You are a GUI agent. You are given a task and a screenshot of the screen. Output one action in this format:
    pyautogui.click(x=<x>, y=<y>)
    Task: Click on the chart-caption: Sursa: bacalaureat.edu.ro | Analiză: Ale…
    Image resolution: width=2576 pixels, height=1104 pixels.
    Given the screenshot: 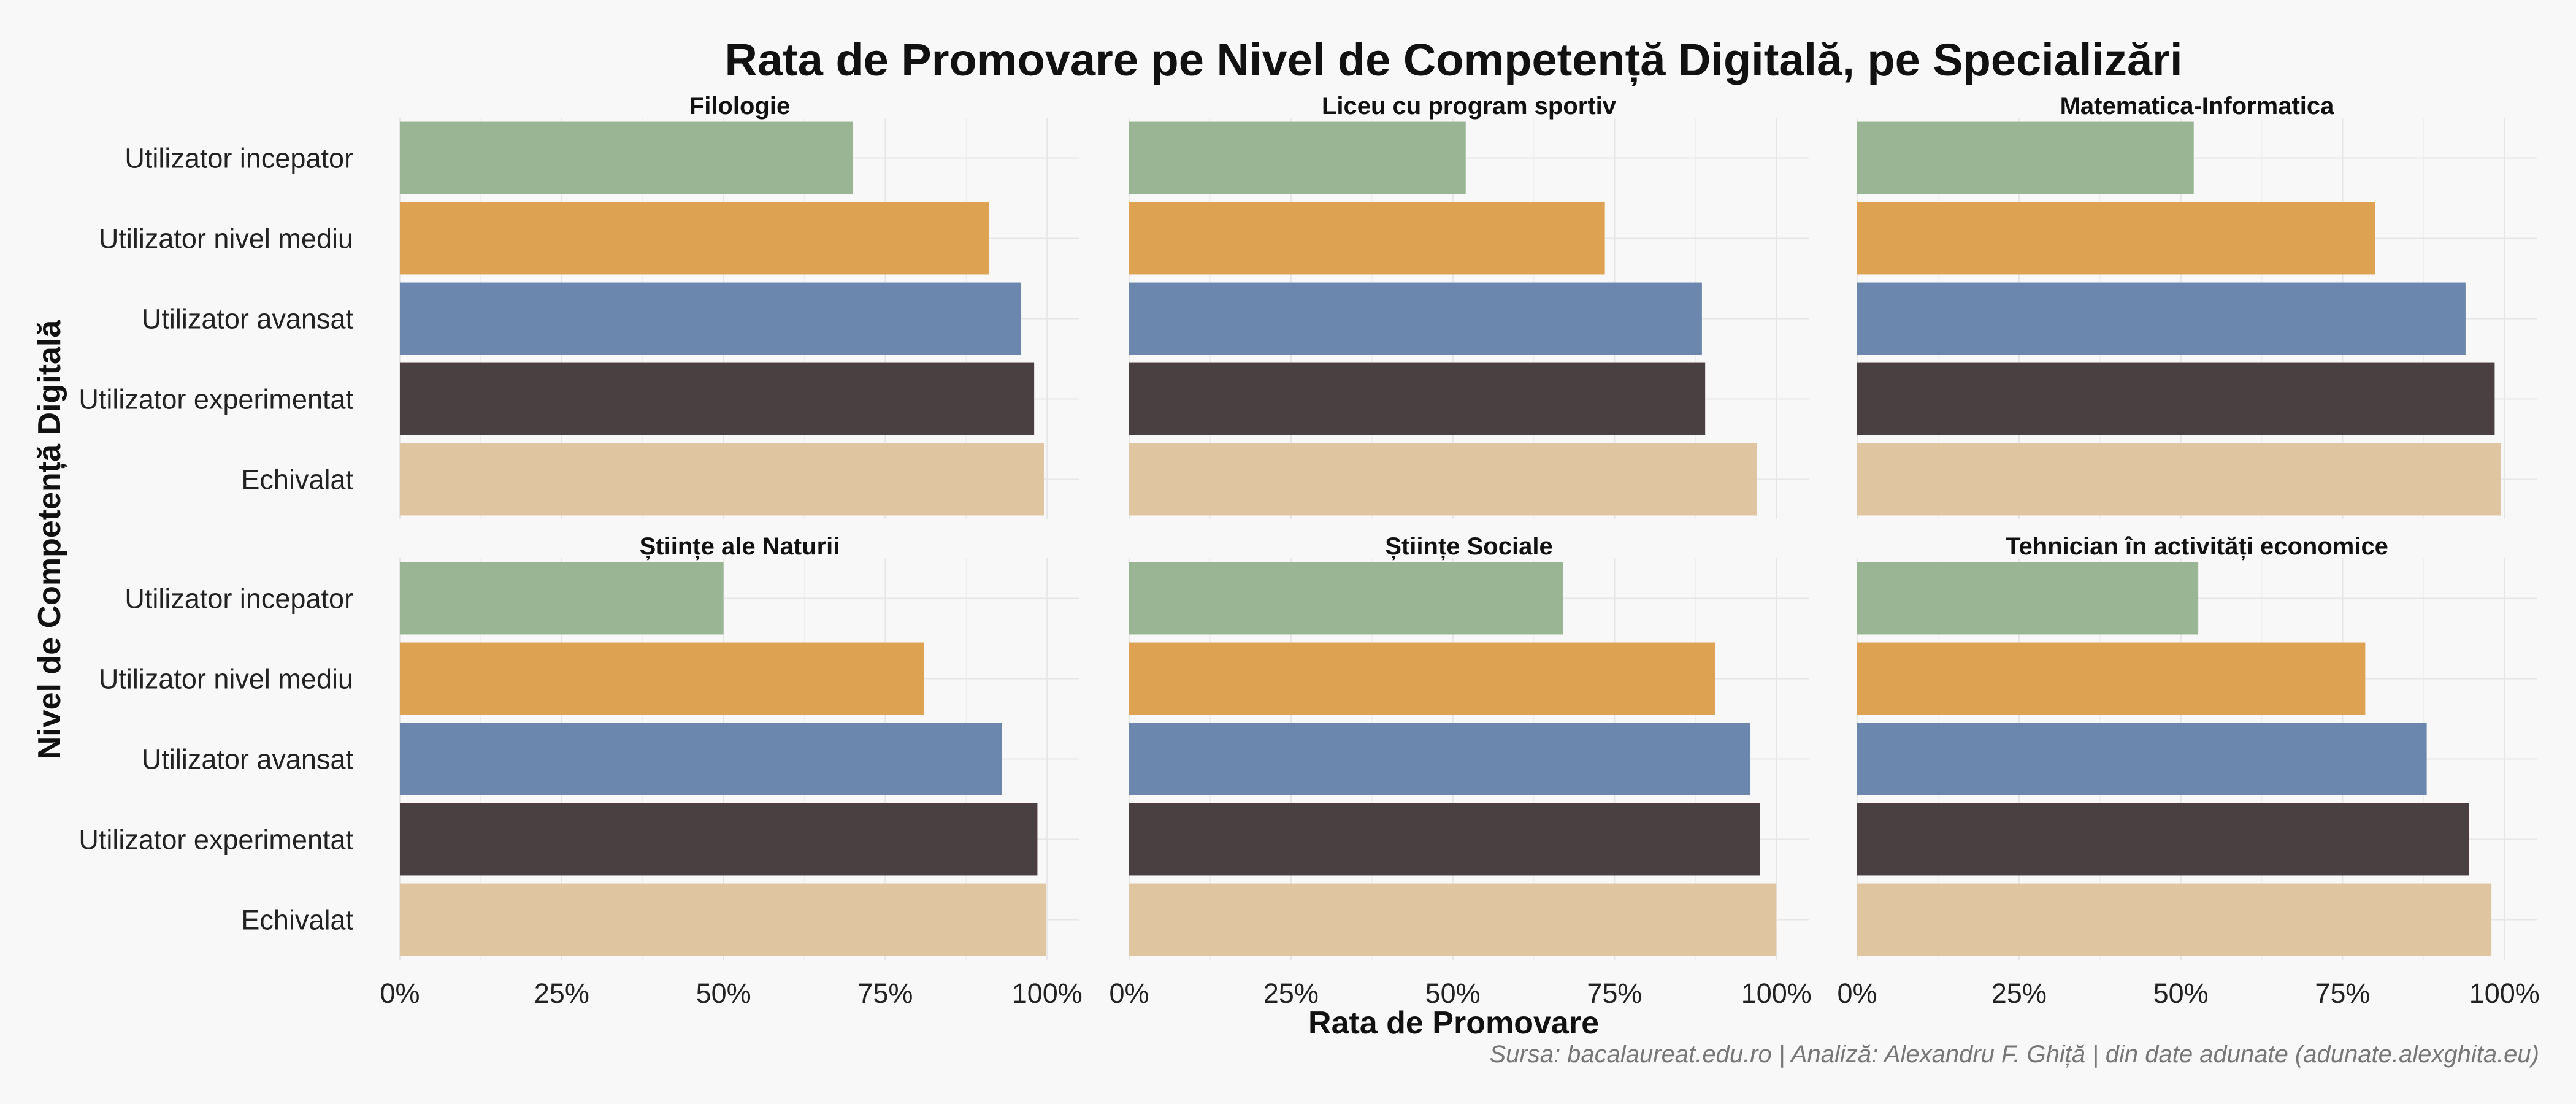 What is the action you would take?
    pyautogui.click(x=2014, y=1054)
    